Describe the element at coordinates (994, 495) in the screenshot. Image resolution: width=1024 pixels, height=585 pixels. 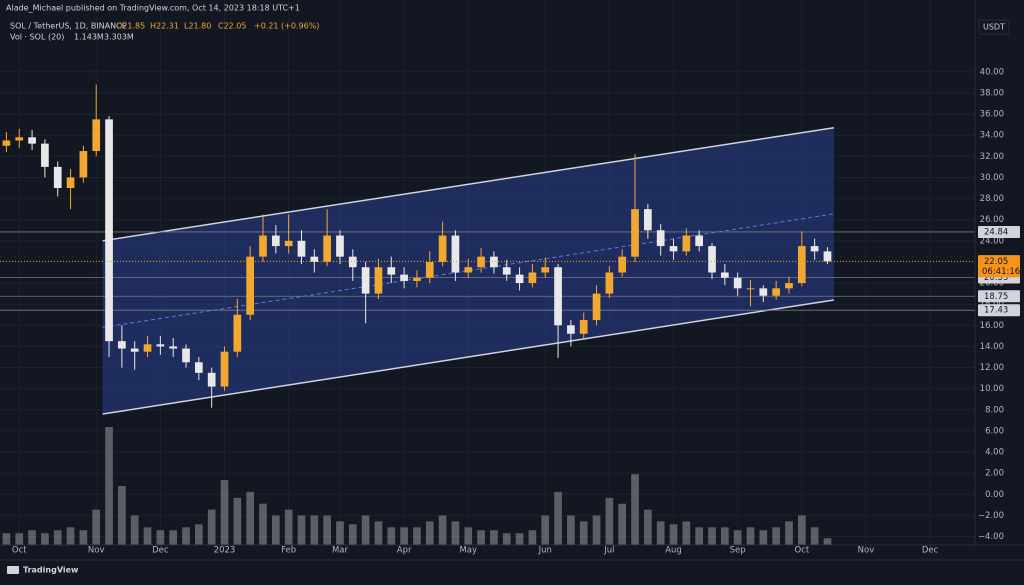
I see `y-tick-label: 0.00` at that location.